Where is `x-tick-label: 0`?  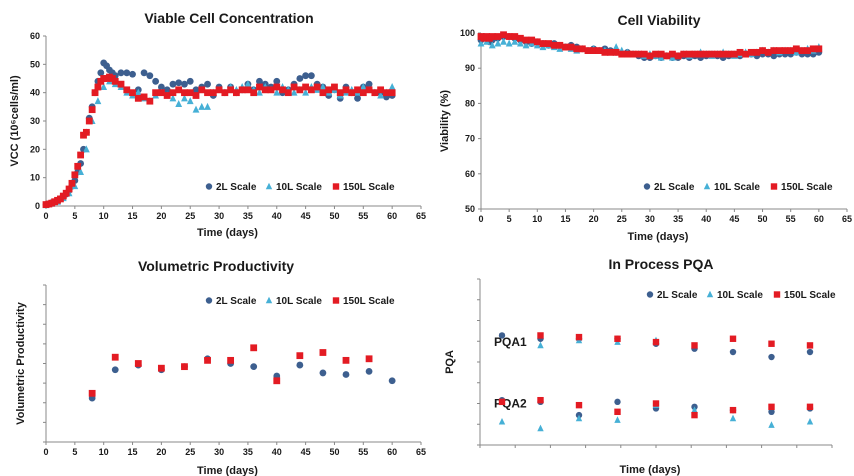 x-tick-label: 0 is located at coordinates (45, 216).